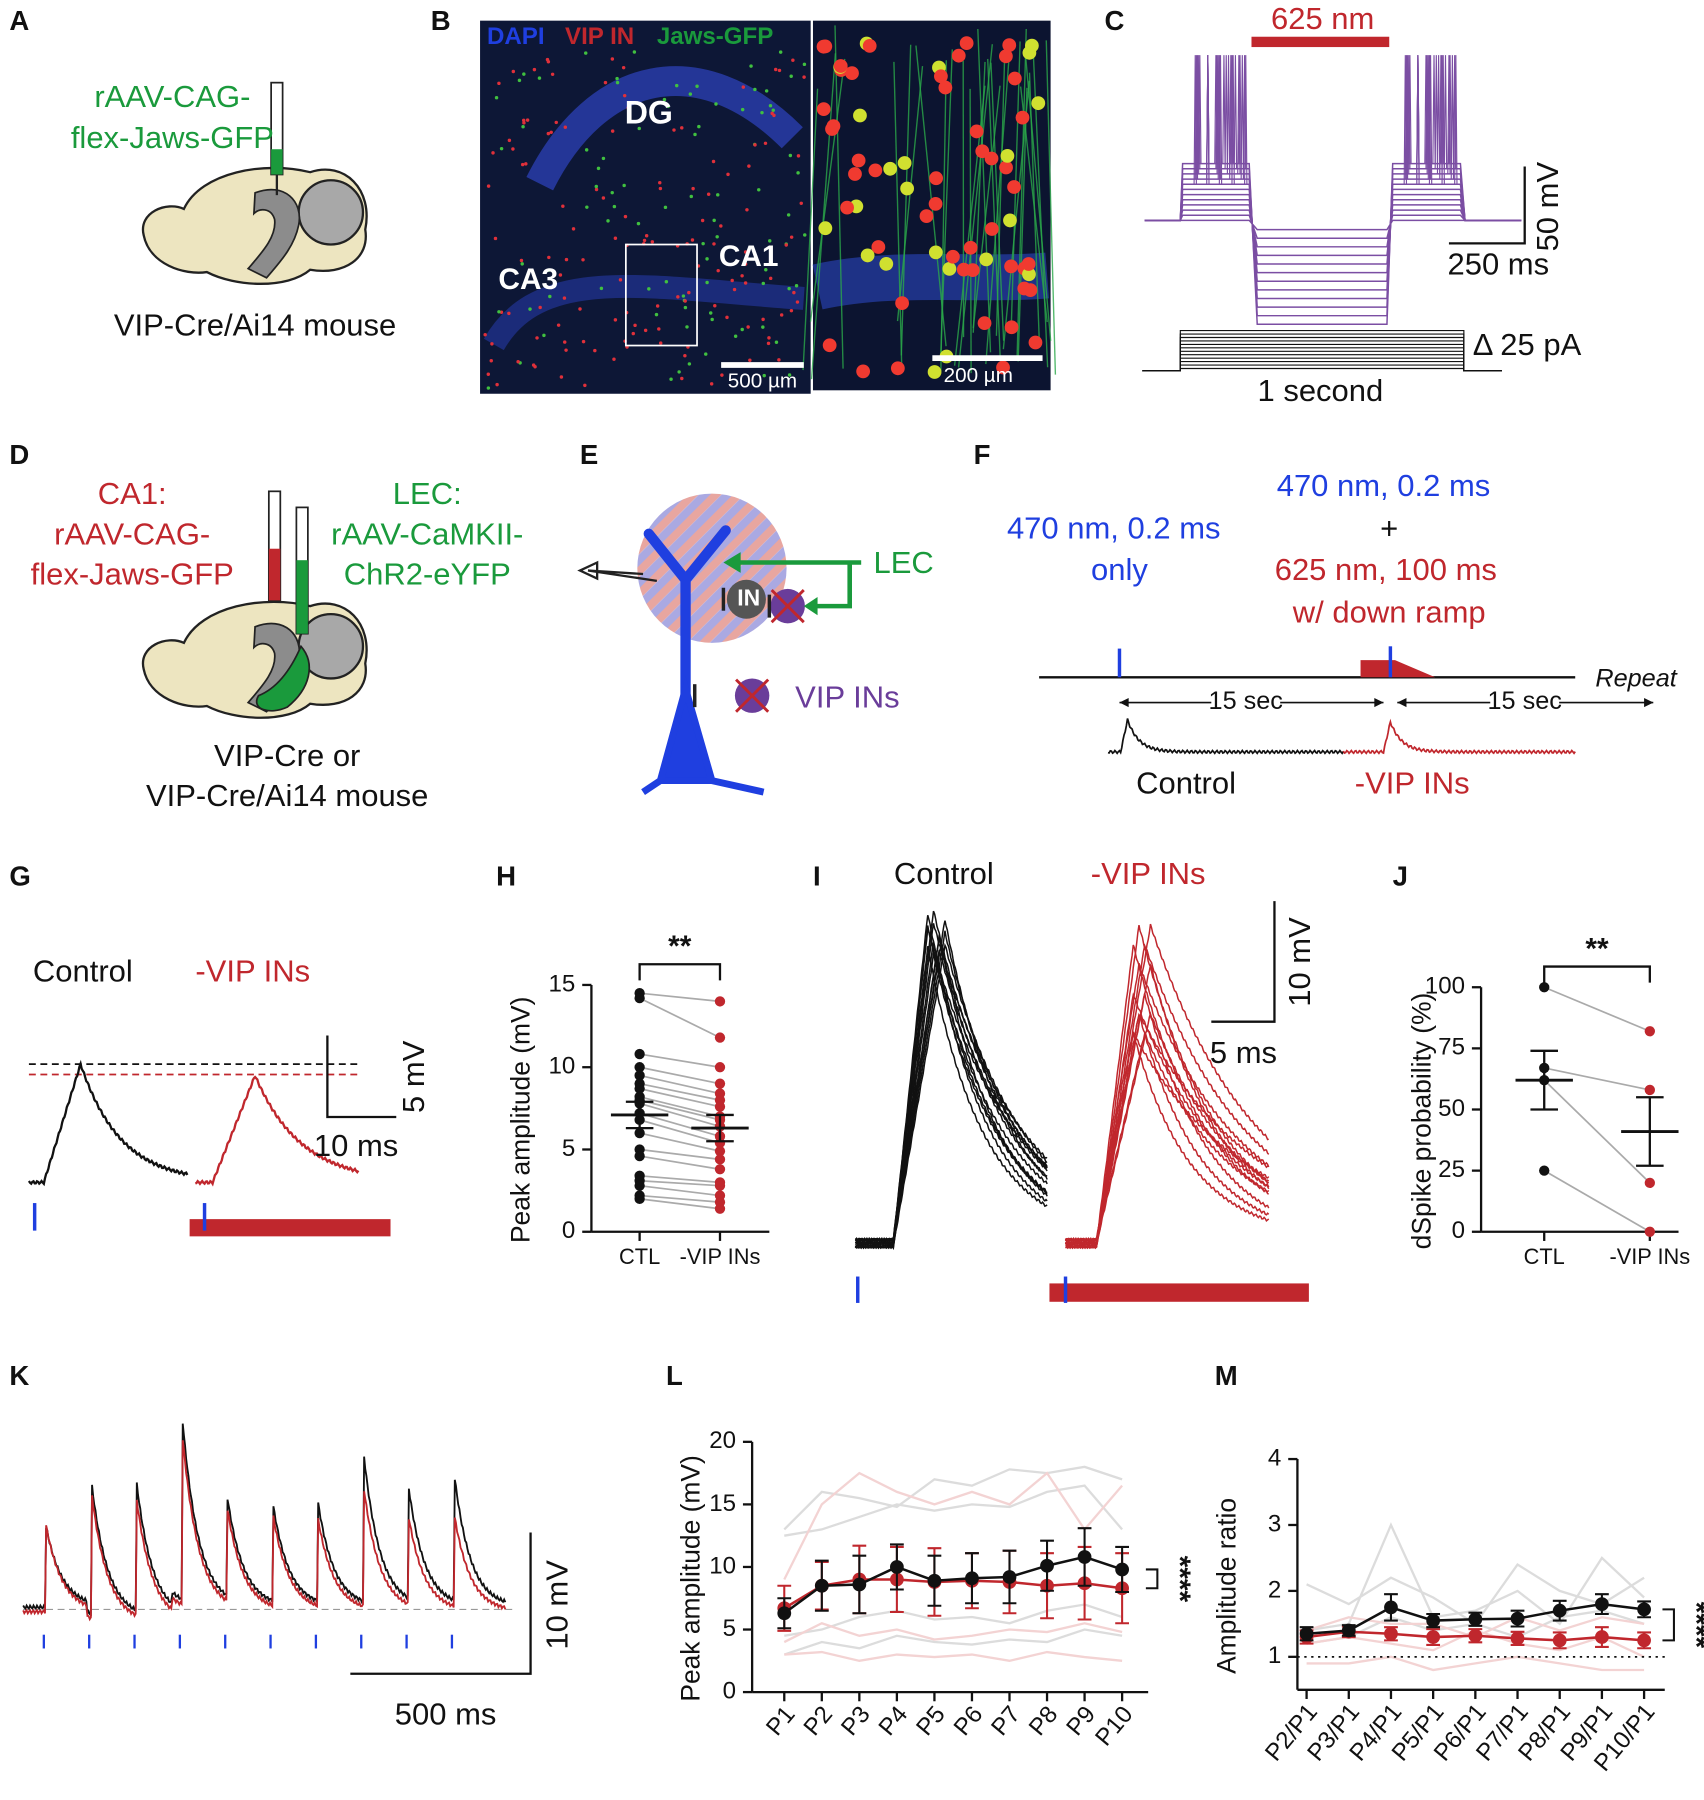 This screenshot has height=1800, width=1704. What do you see at coordinates (1115, 20) in the screenshot?
I see `panel-label: C` at bounding box center [1115, 20].